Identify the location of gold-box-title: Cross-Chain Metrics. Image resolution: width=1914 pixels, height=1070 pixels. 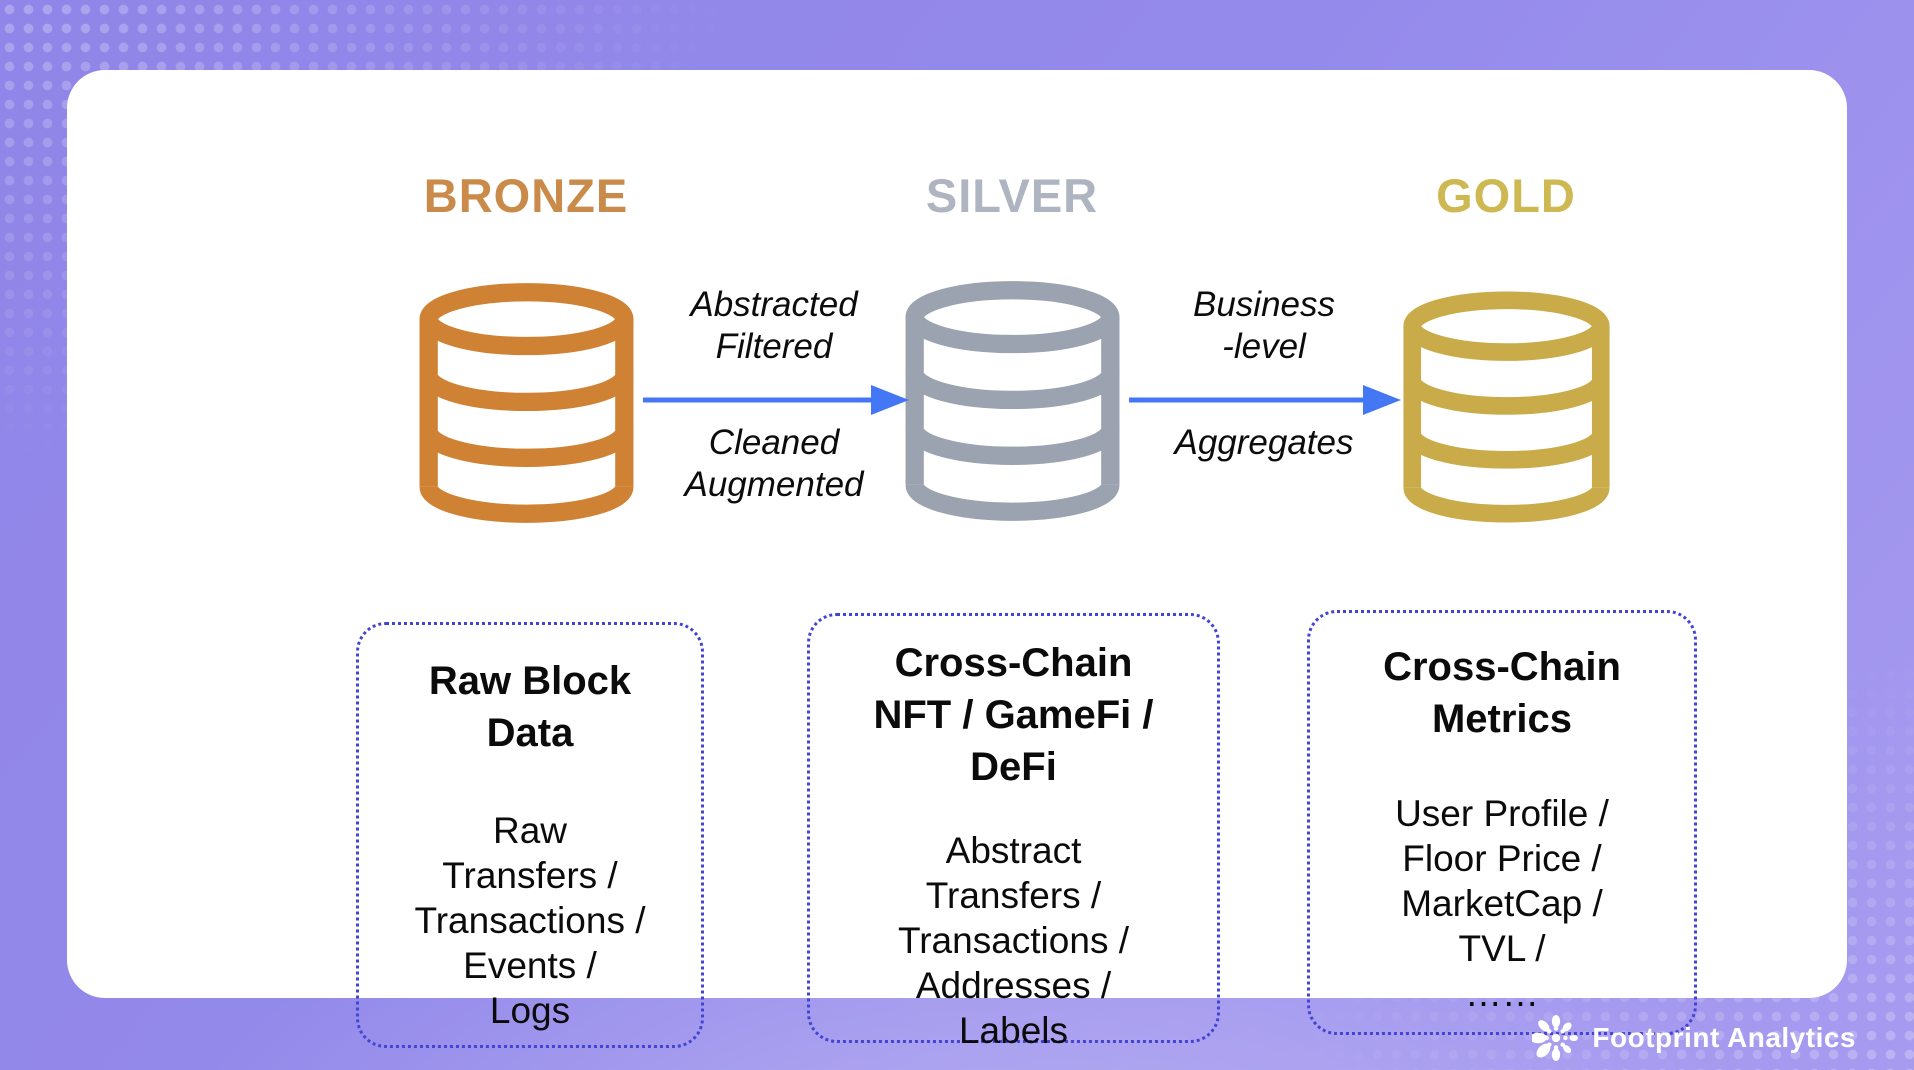
(1502, 679).